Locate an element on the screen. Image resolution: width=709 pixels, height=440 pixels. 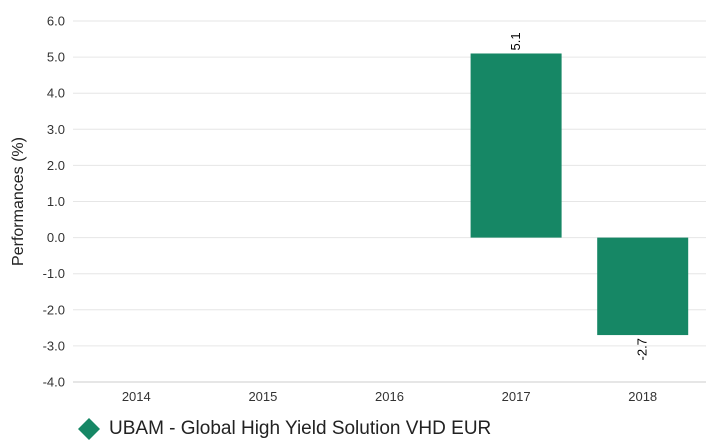
y-tick-label: -3.0 is located at coordinates (54, 345).